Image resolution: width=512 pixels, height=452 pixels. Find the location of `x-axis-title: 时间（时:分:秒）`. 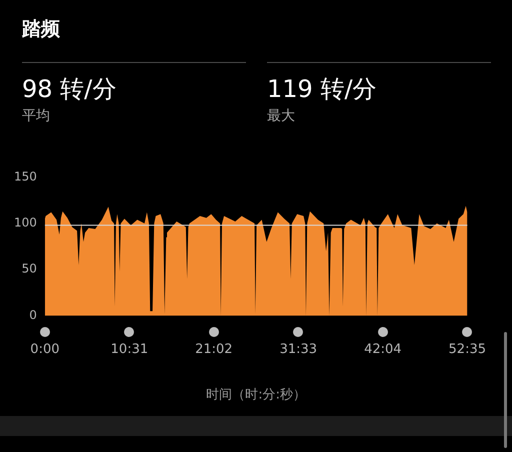

x-axis-title: 时间（时:分:秒） is located at coordinates (256, 395).